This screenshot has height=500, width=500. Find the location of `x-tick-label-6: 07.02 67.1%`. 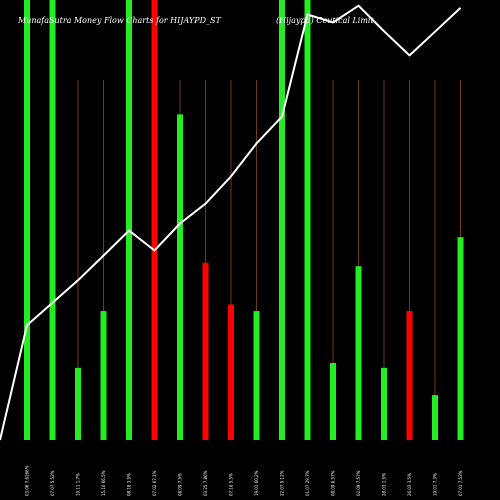

x-tick-label-6: 07.02 67.1% is located at coordinates (154, 483).